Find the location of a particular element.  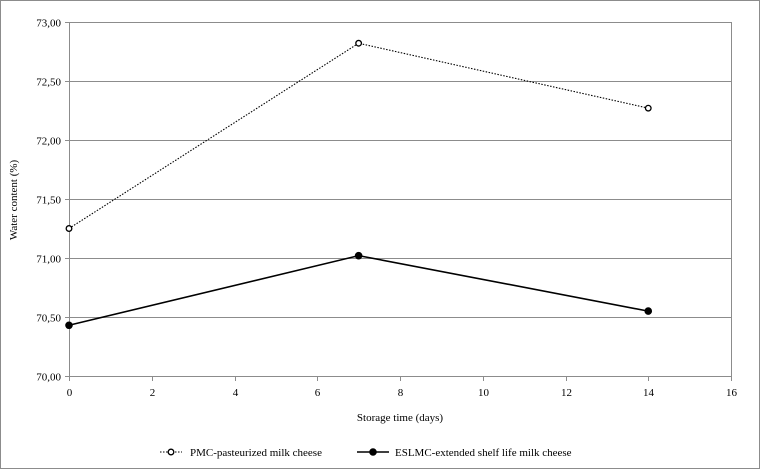

x-axis-ticks: 0 2 4 6 8 10 12 14 16 is located at coordinates (402, 387).